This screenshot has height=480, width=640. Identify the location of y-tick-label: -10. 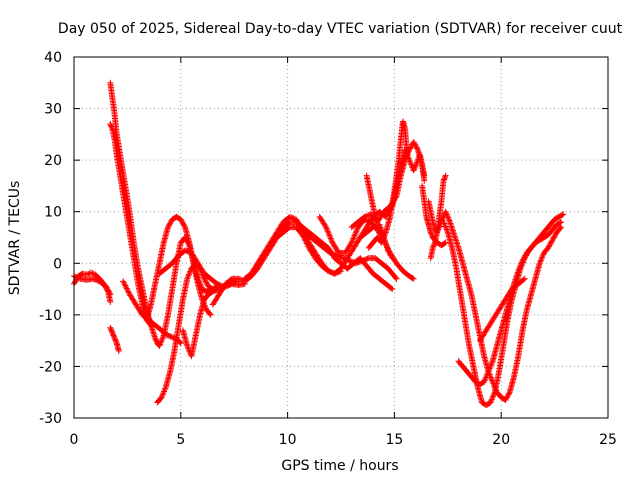
(50, 316).